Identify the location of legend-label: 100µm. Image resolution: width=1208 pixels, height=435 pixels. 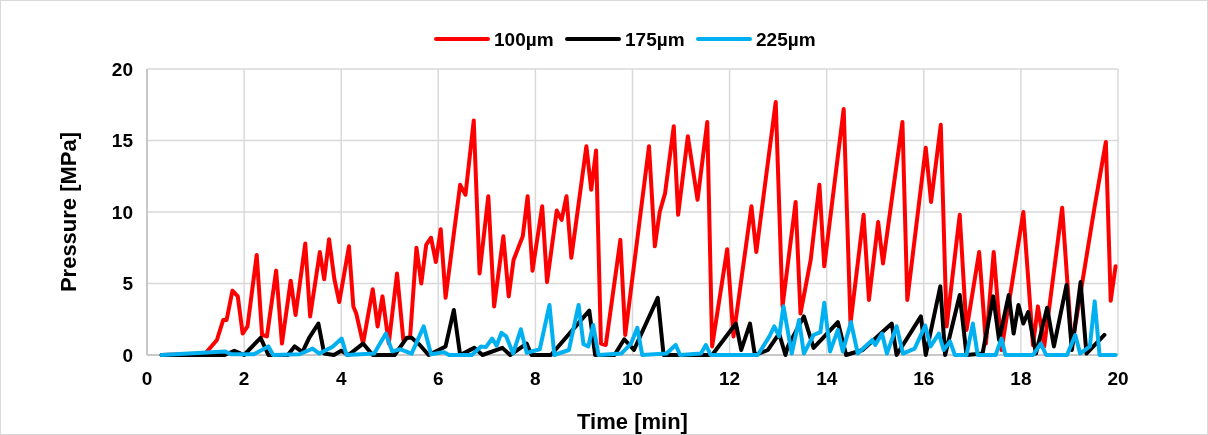
(524, 39).